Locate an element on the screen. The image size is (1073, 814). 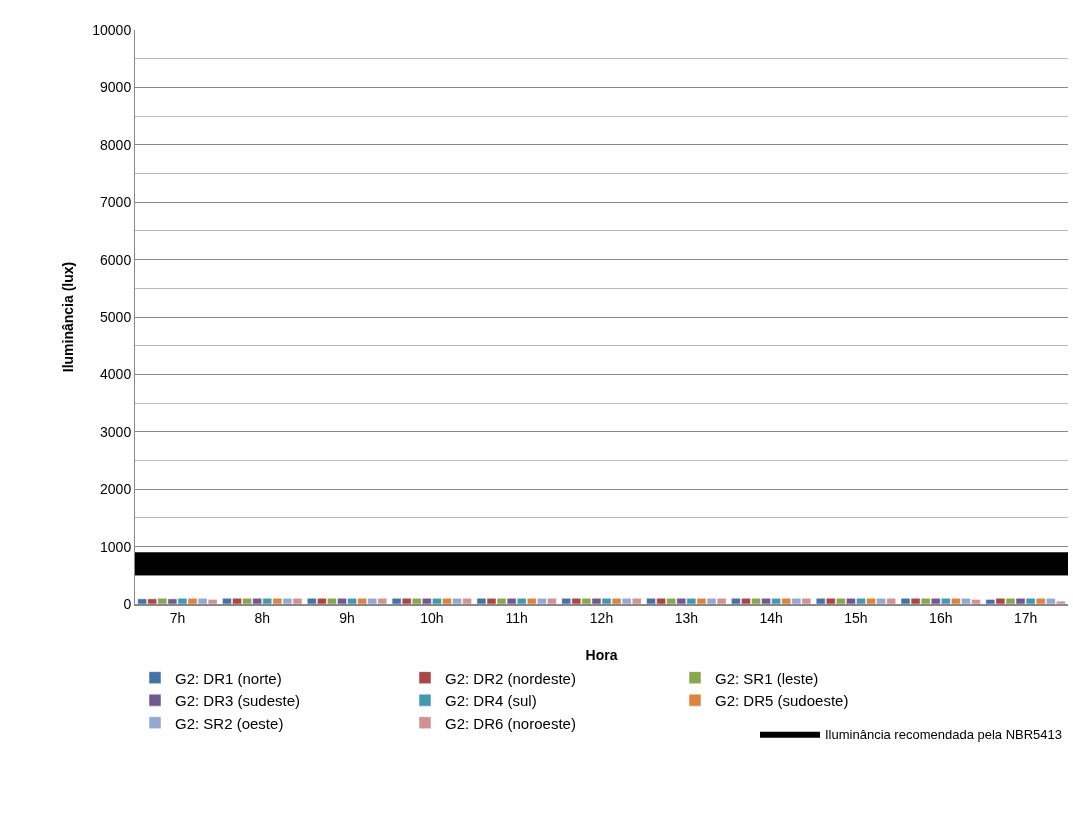
legend-label: G2: DR6 (noroeste) is located at coordinates (510, 723).